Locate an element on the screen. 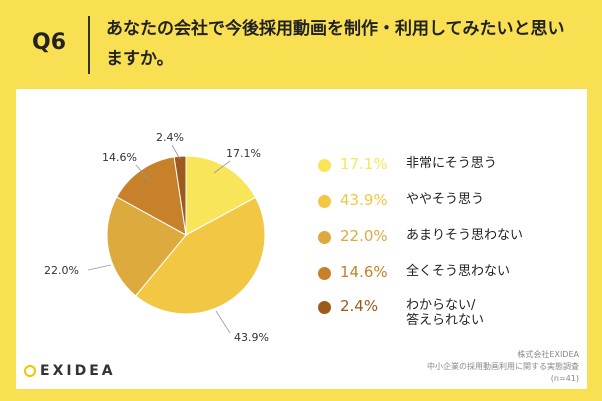 Image resolution: width=602 pixels, height=401 pixels. pie-data-label: 22.0% is located at coordinates (61, 270).